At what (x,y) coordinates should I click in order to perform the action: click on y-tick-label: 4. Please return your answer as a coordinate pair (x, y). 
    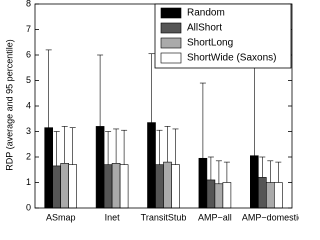
    Looking at the image, I should click on (28, 105).